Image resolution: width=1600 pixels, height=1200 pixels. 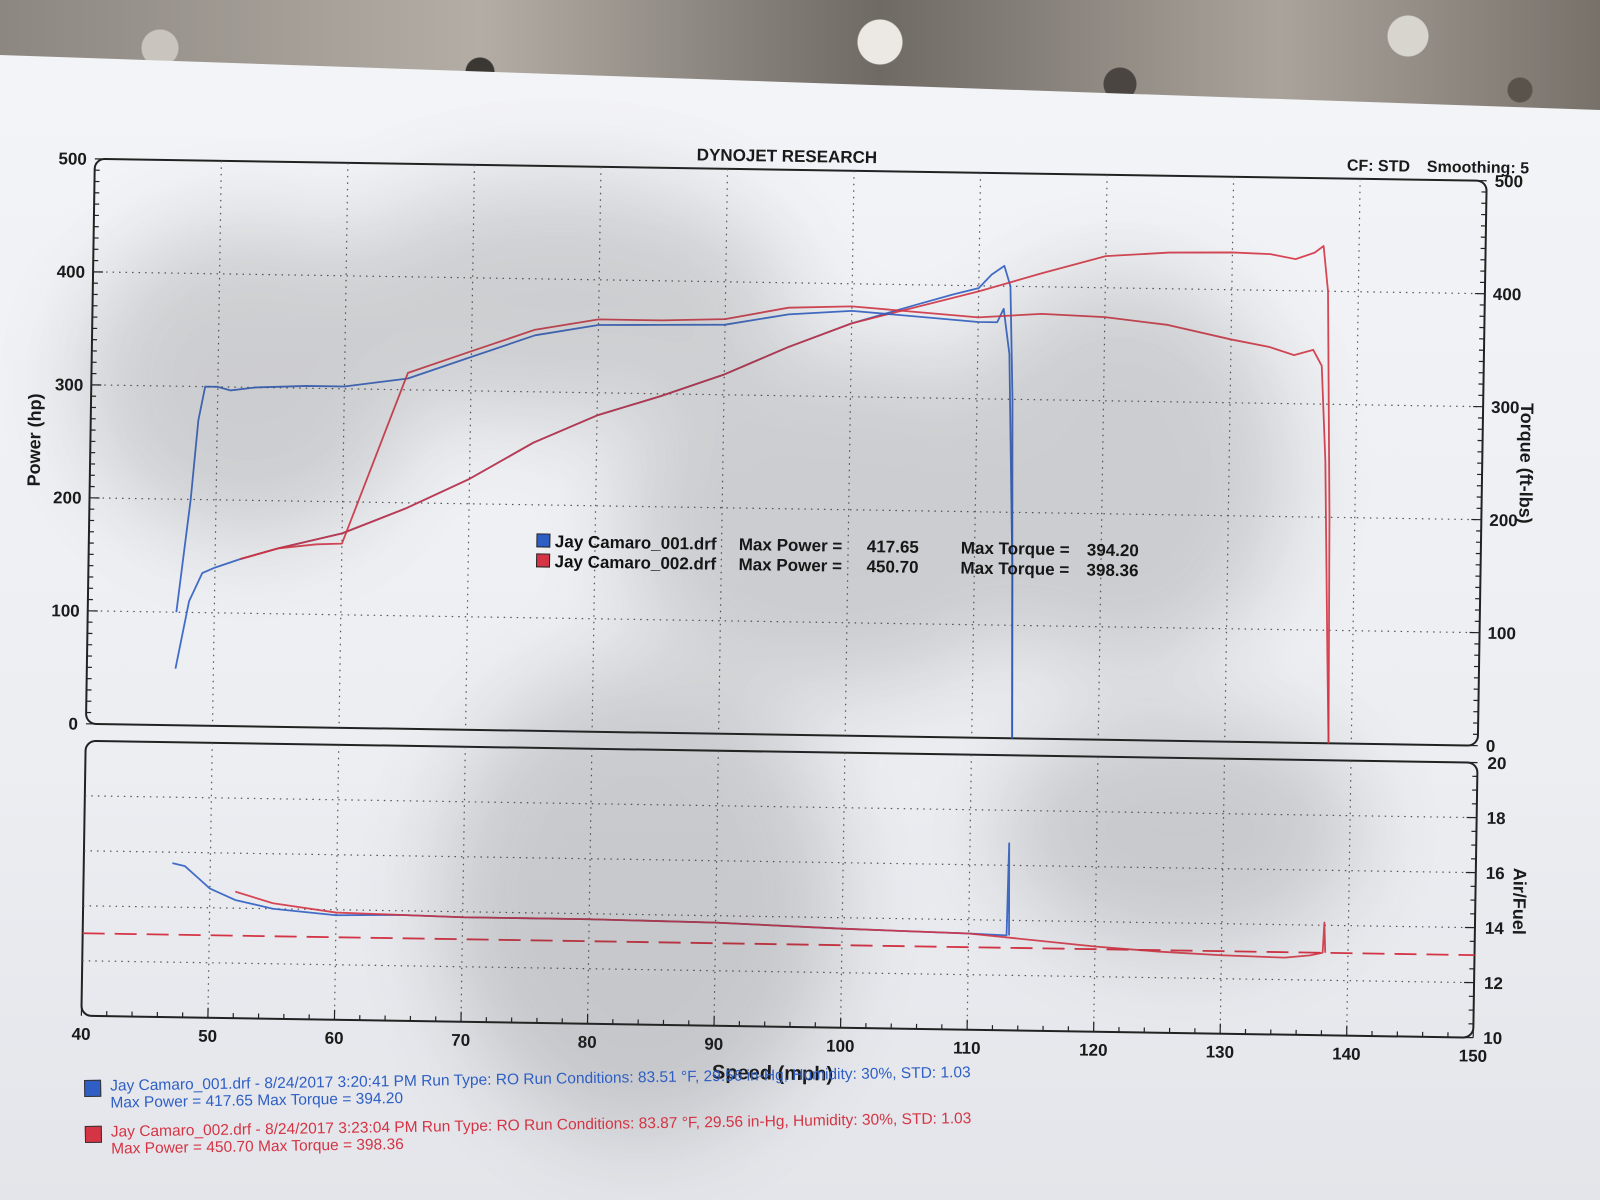 What do you see at coordinates (34, 439) in the screenshot?
I see `y-axis-title-power: Power (hp)` at bounding box center [34, 439].